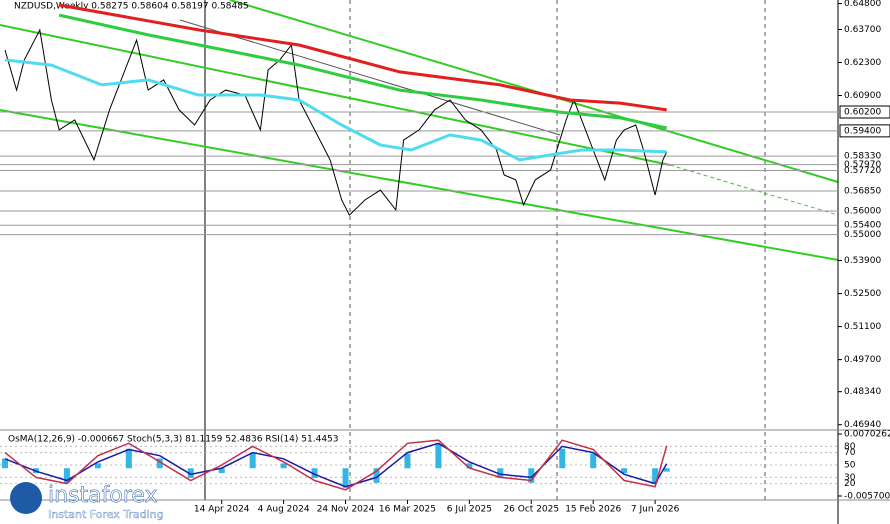 This screenshot has width=890, height=524. Describe the element at coordinates (26, 498) in the screenshot. I see `logo-icon` at that location.